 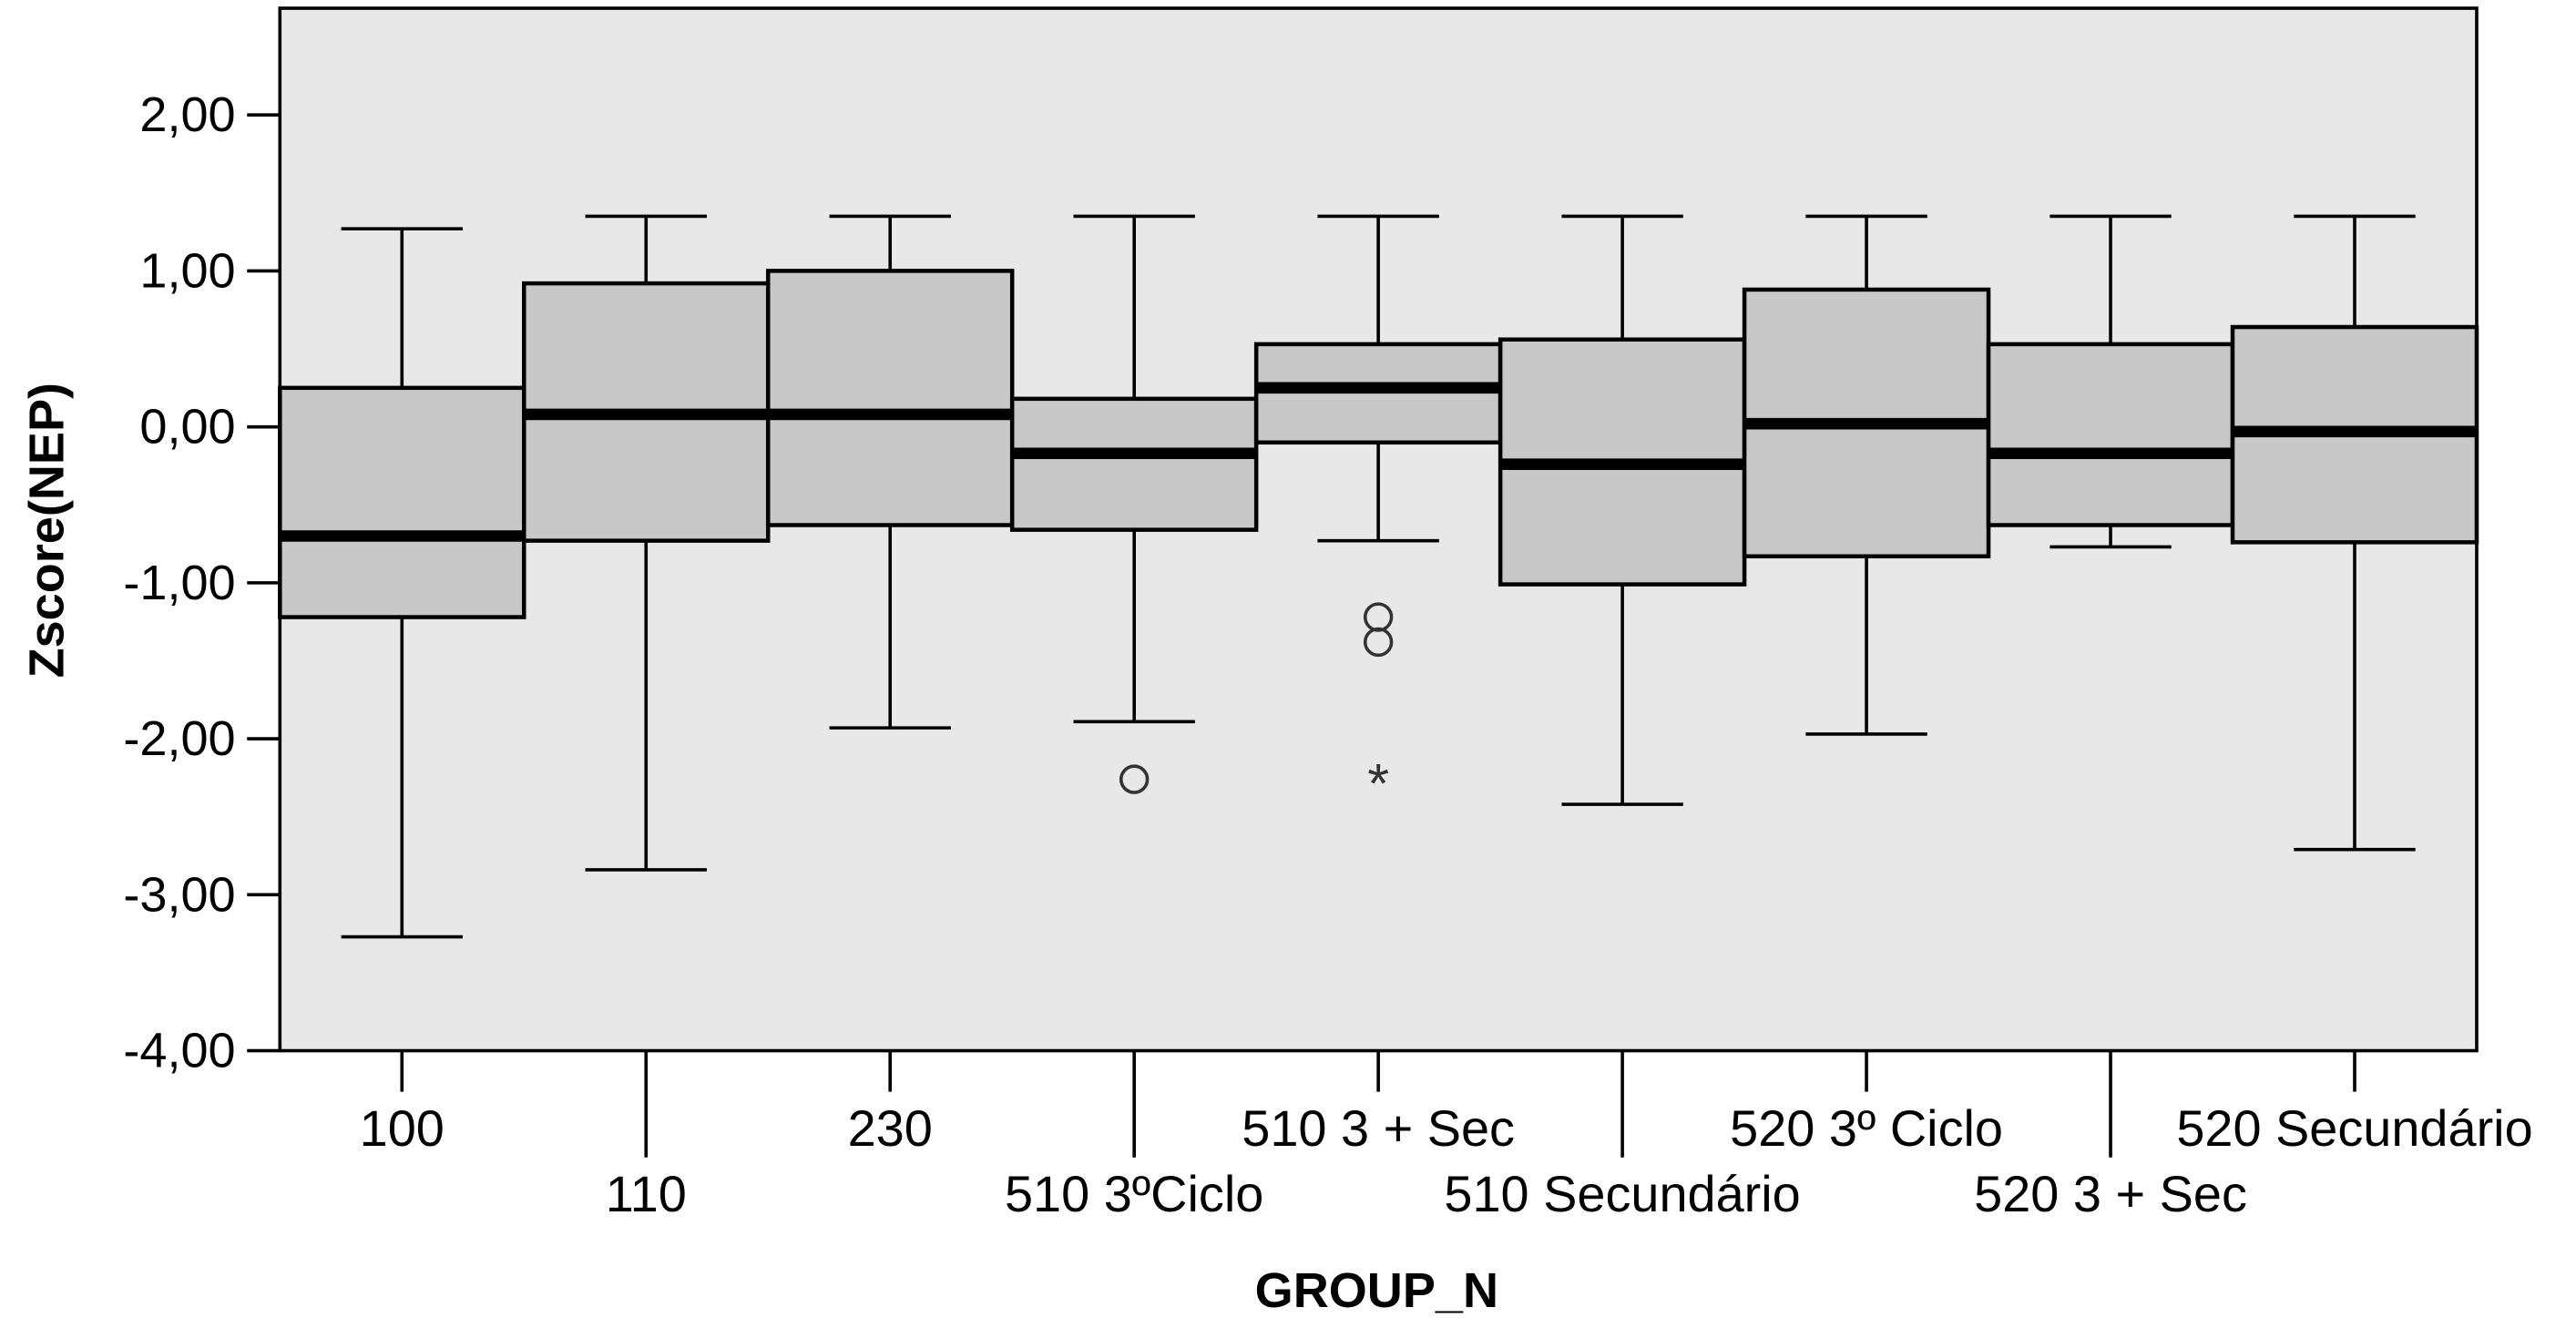 I want to click on x-tick-label: 100, so click(x=402, y=1128).